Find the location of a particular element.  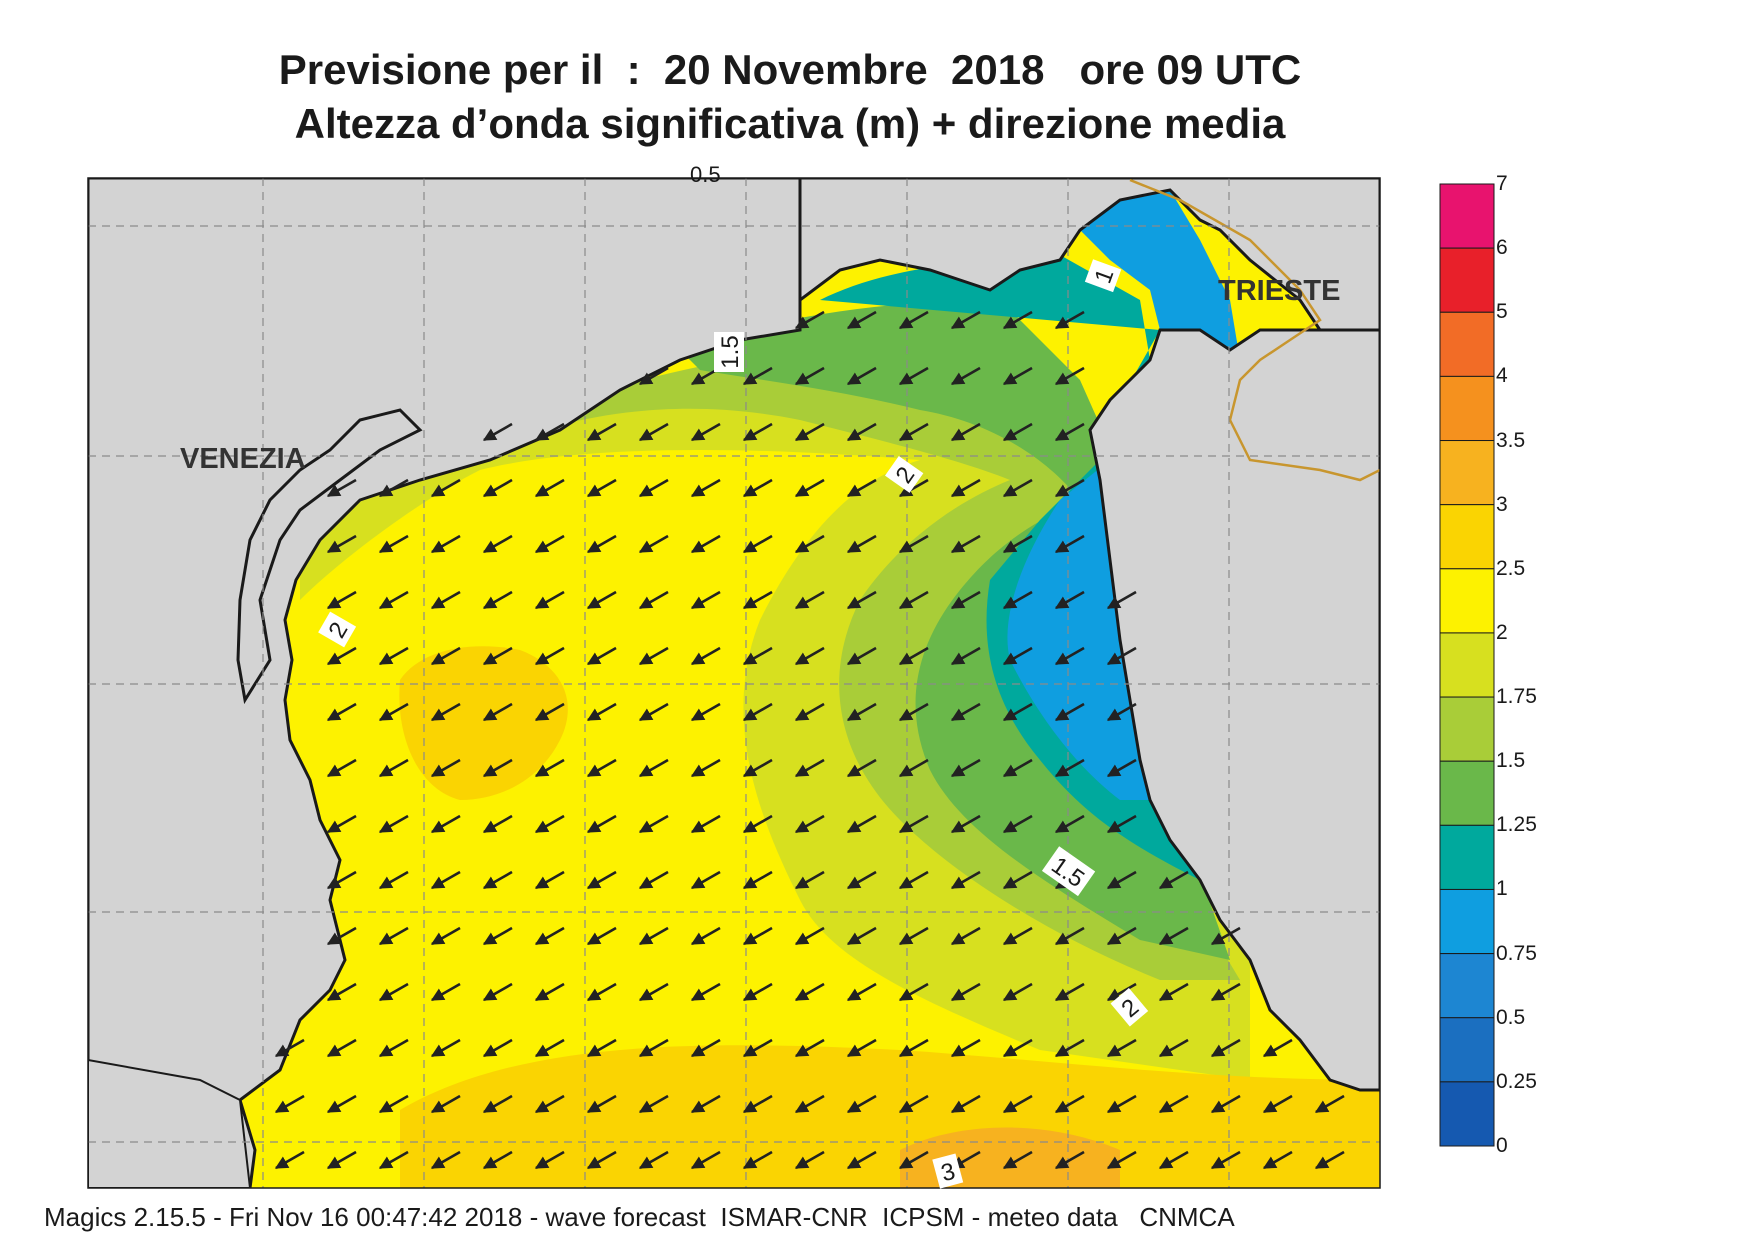

color-scale-label: 1.25 is located at coordinates (1516, 825).